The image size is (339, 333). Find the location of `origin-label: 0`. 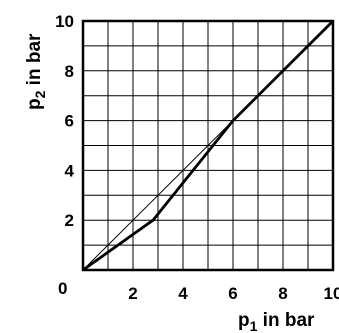

origin-label: 0 is located at coordinates (62, 288).